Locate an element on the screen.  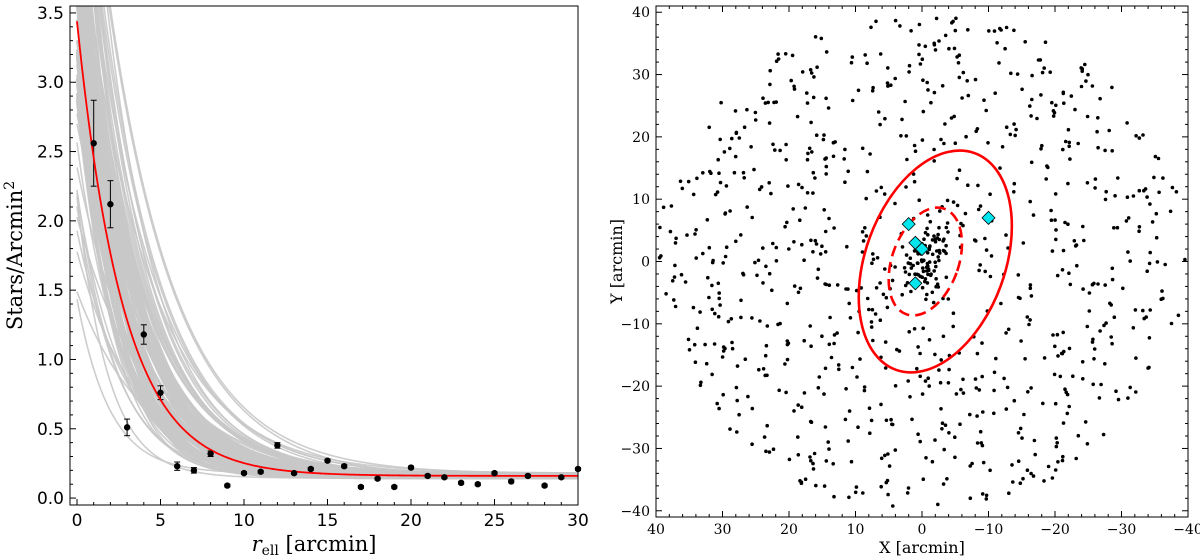
left-y-axis-label-main: Stars/Arcmin is located at coordinates (15, 260).